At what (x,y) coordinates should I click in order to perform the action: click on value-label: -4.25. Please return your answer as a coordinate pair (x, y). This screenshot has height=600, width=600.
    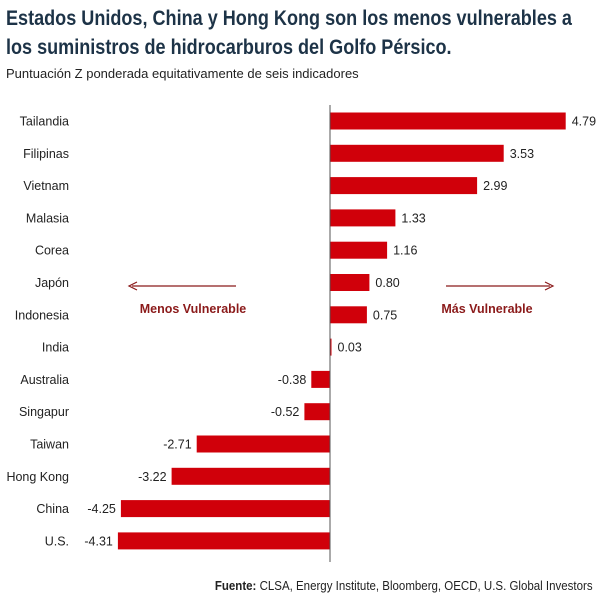
    Looking at the image, I should click on (101, 509).